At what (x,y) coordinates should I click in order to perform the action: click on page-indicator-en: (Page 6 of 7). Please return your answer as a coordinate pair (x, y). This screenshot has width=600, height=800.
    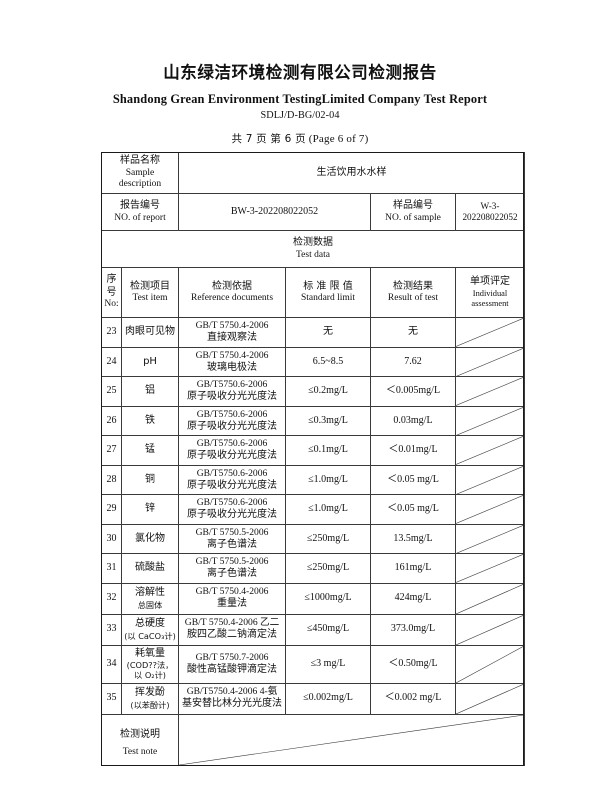
    Looking at the image, I should click on (338, 139).